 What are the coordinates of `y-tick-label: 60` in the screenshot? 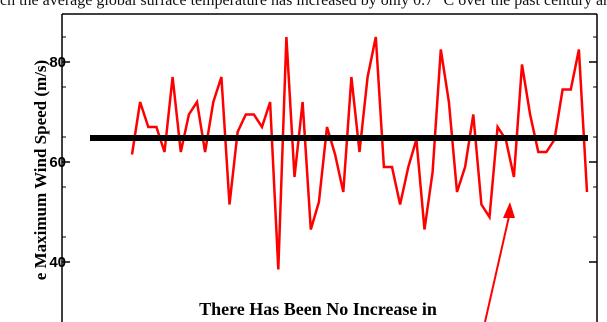 It's located at (57, 162).